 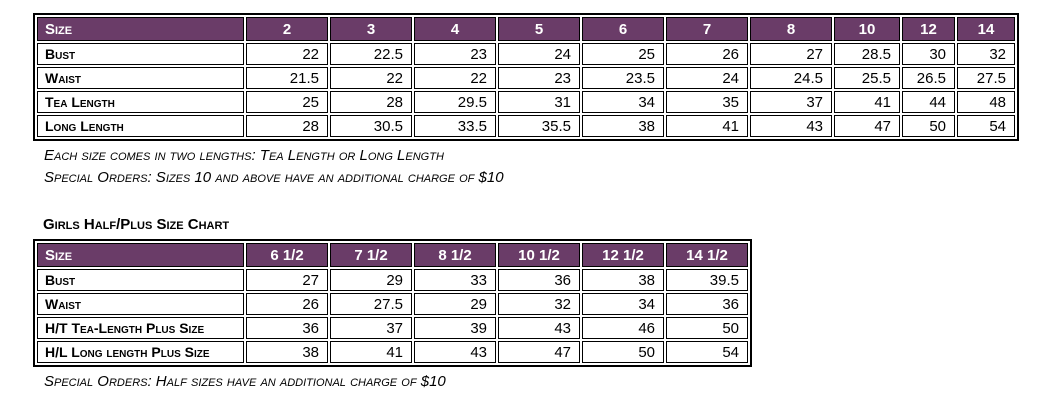 I want to click on measurement-value: 31, so click(x=539, y=102).